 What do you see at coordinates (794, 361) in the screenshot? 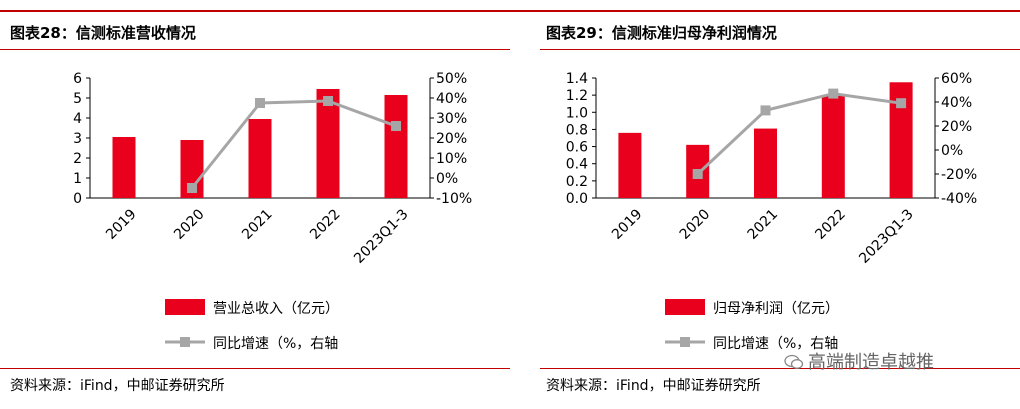
I see `wechat-icon` at bounding box center [794, 361].